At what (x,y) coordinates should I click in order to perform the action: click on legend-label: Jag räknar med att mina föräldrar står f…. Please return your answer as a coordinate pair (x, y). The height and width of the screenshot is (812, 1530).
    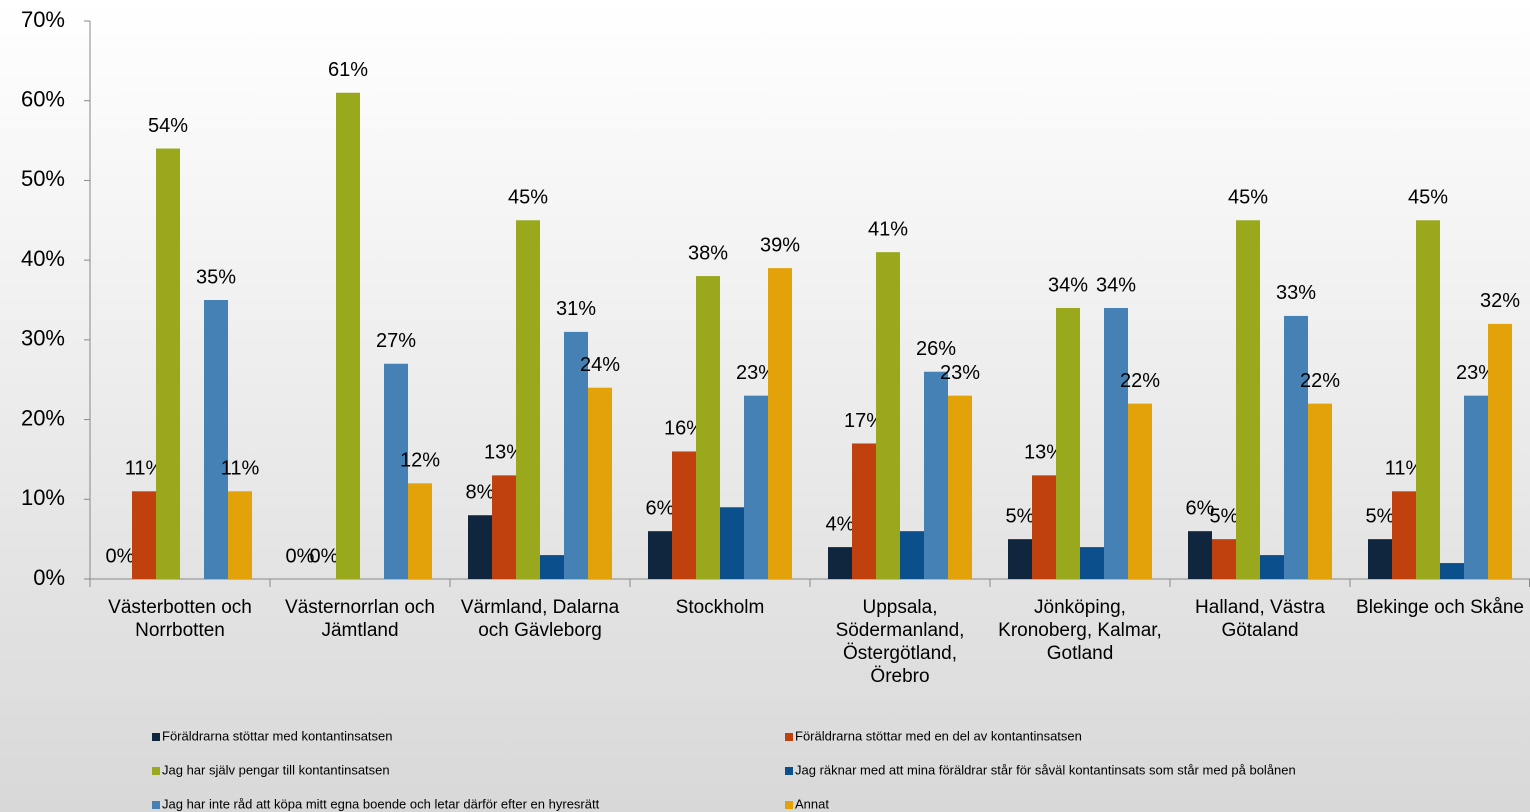
    Looking at the image, I should click on (1045, 769).